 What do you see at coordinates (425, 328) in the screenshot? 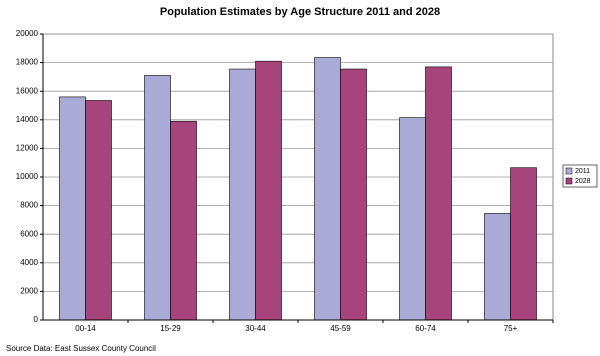
I see `x-tick-label: 60-74` at bounding box center [425, 328].